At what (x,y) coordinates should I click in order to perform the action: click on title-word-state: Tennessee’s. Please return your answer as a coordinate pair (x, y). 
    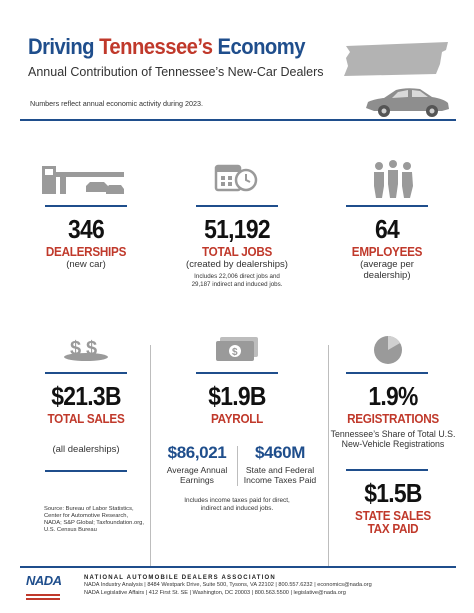
    Looking at the image, I should click on (156, 46).